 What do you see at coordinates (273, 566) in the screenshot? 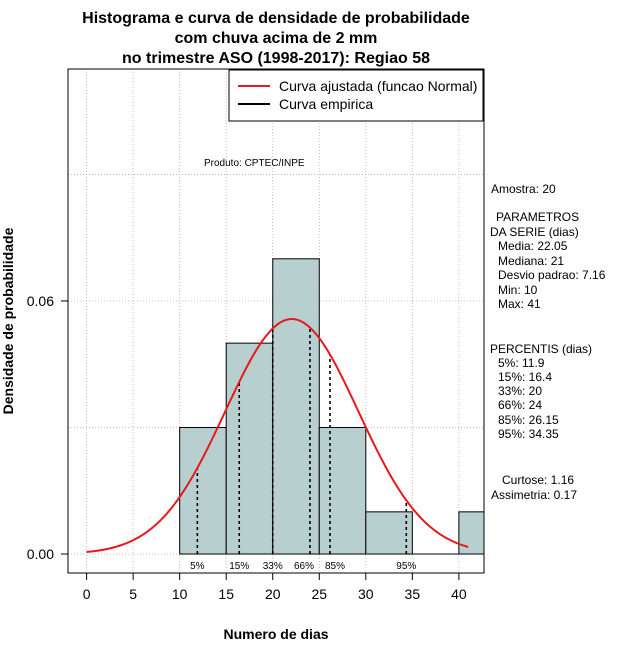
I see `percentile-label-2: 33%` at bounding box center [273, 566].